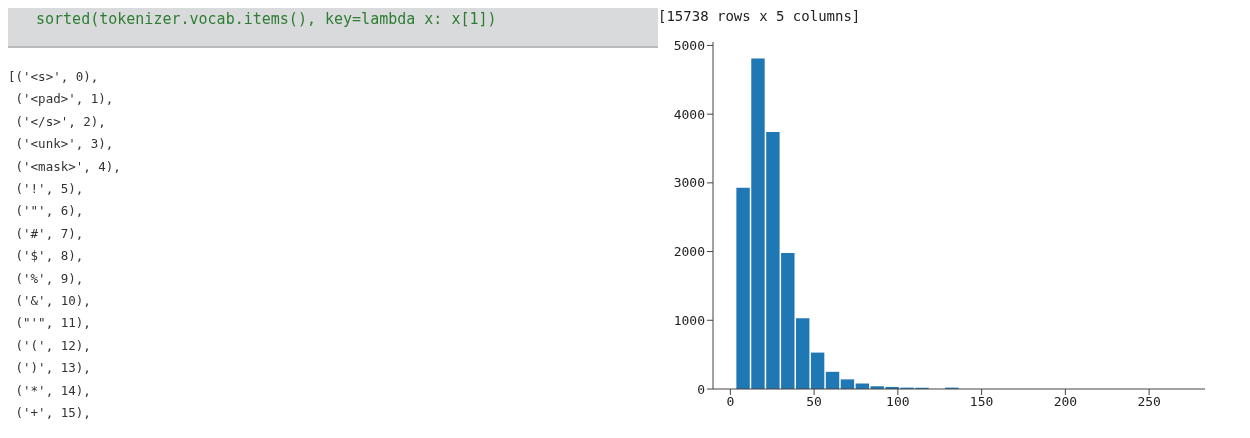 The height and width of the screenshot is (438, 1250). I want to click on x-tick-label: 50, so click(814, 402).